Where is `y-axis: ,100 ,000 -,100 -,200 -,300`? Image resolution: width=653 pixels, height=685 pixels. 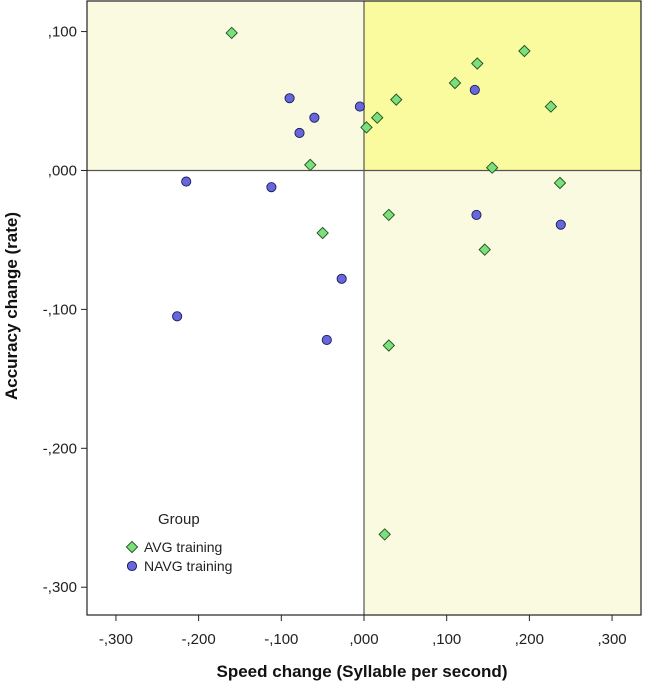 y-axis: ,100 ,000 -,100 -,200 -,300 is located at coordinates (65, 310).